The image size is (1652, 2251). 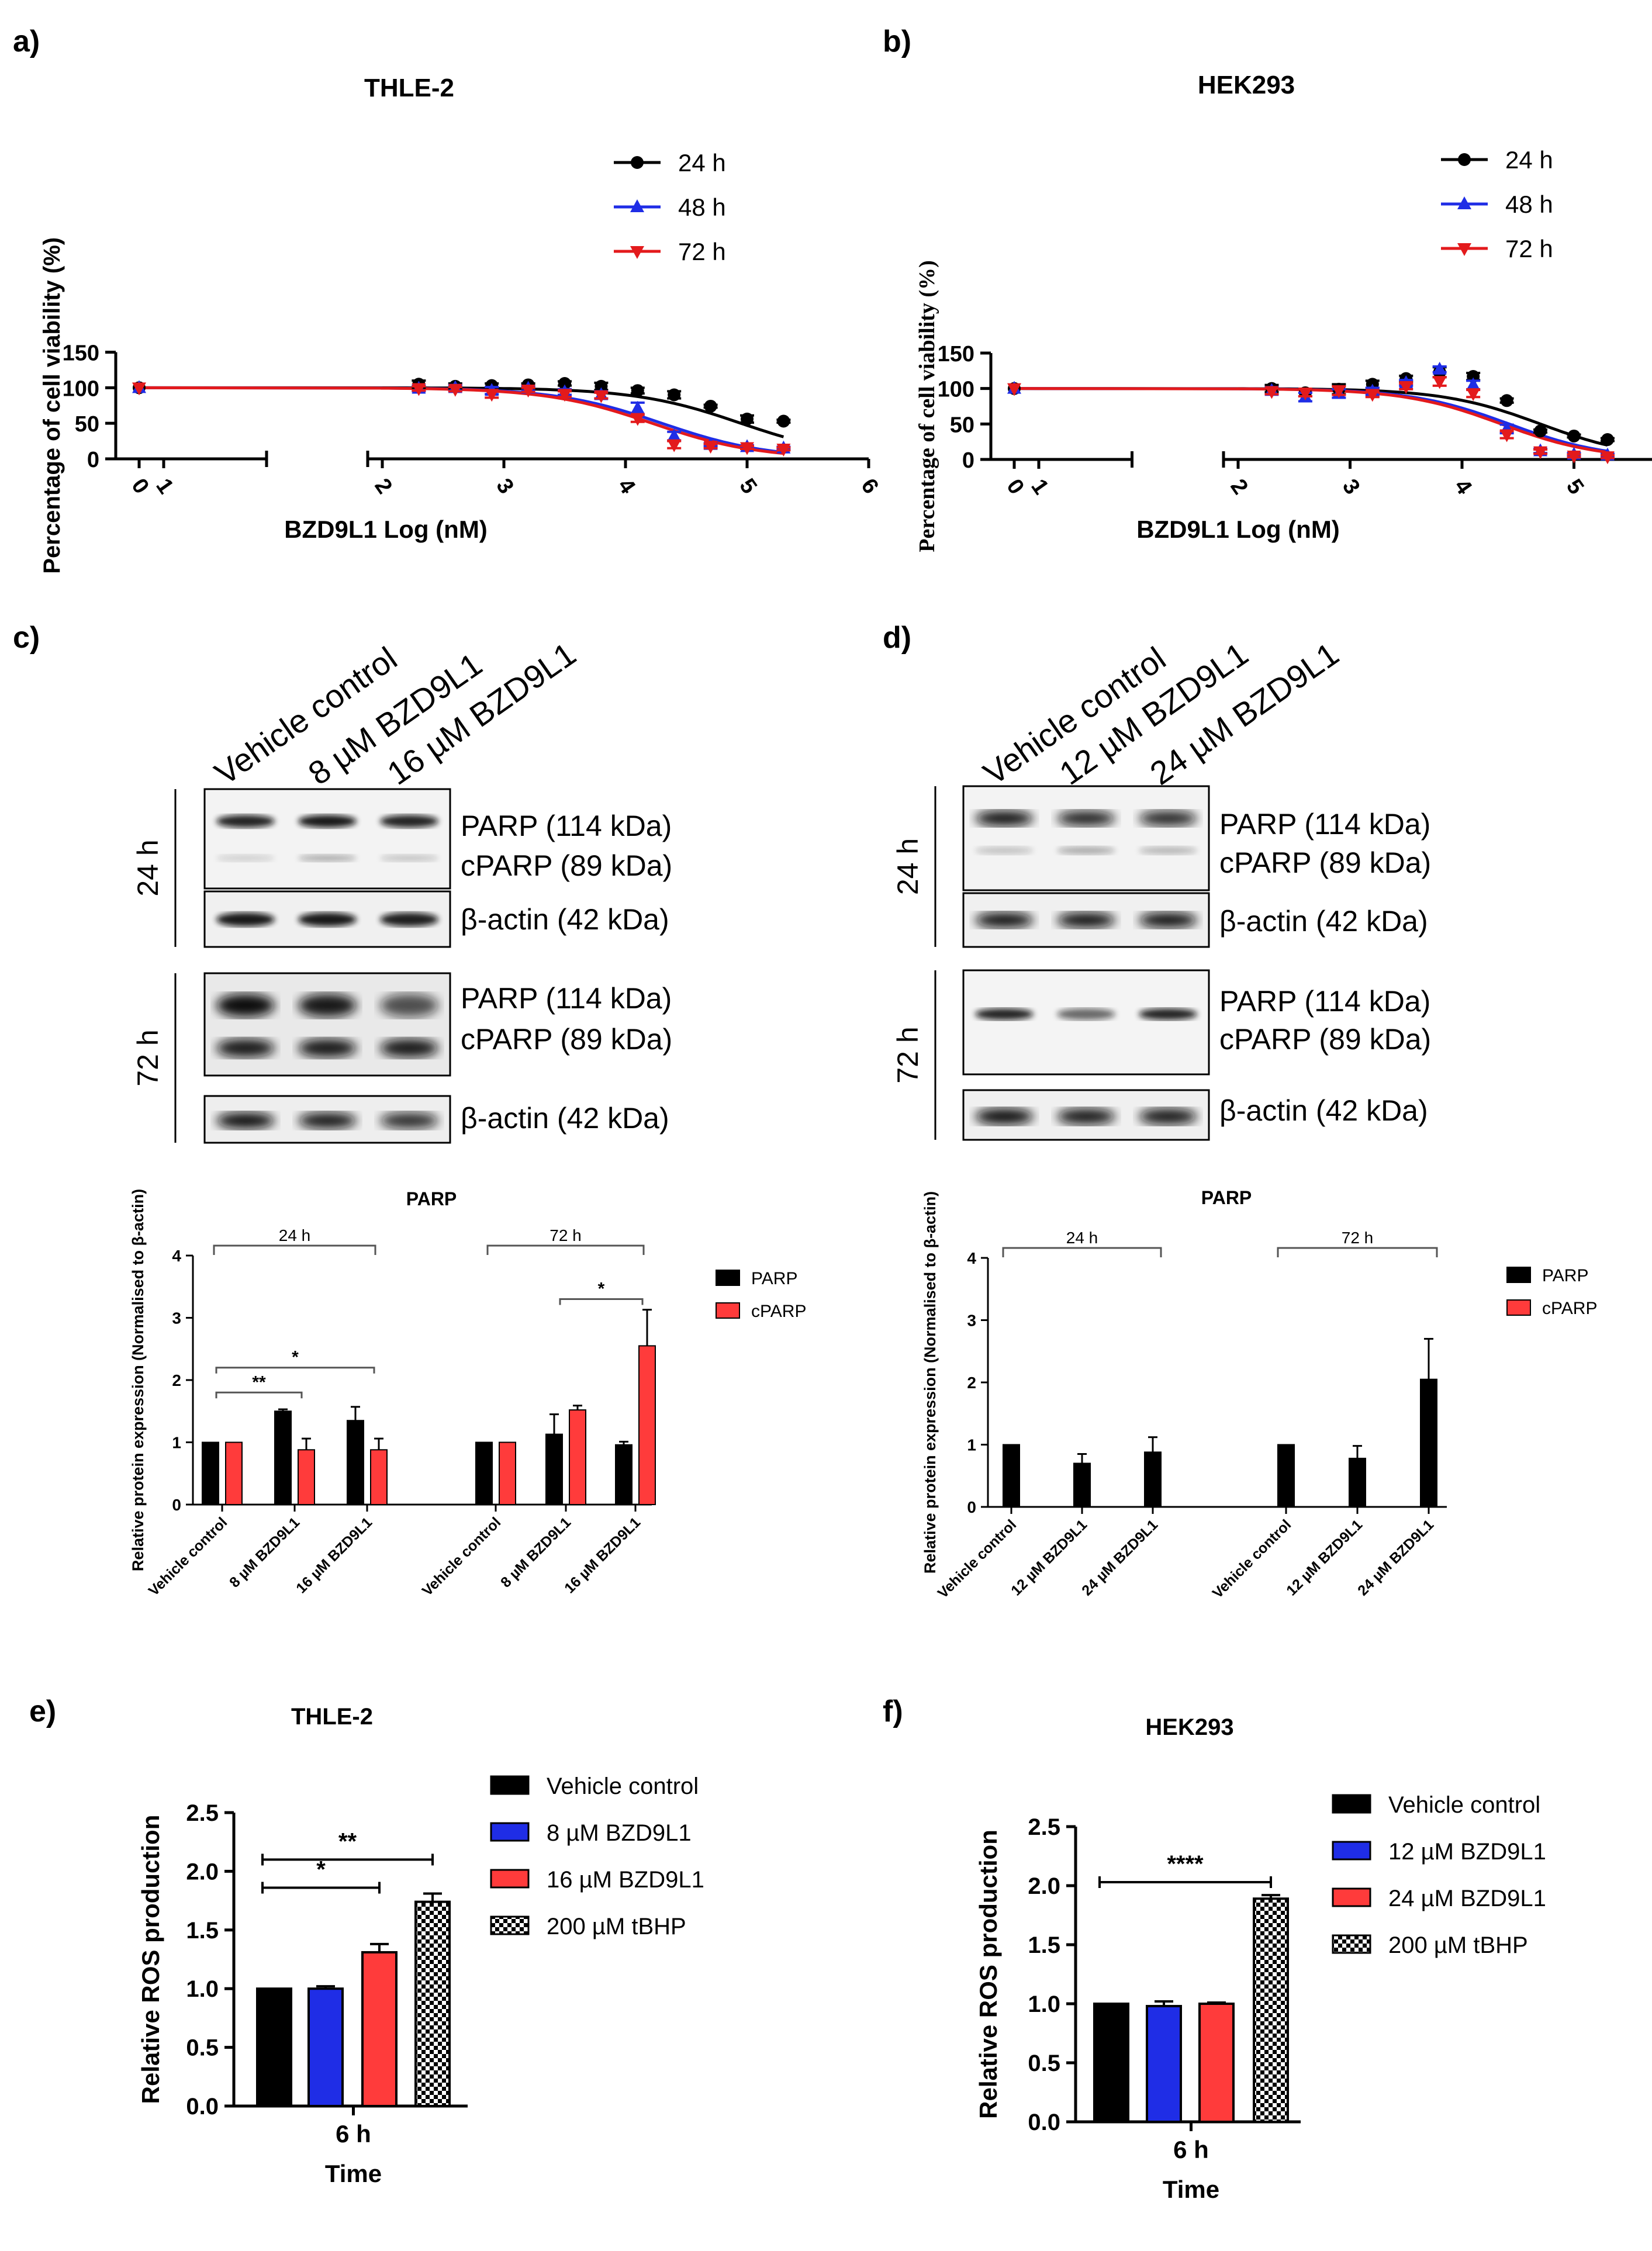 What do you see at coordinates (1464, 1805) in the screenshot?
I see `legend-label: Vehicle control` at bounding box center [1464, 1805].